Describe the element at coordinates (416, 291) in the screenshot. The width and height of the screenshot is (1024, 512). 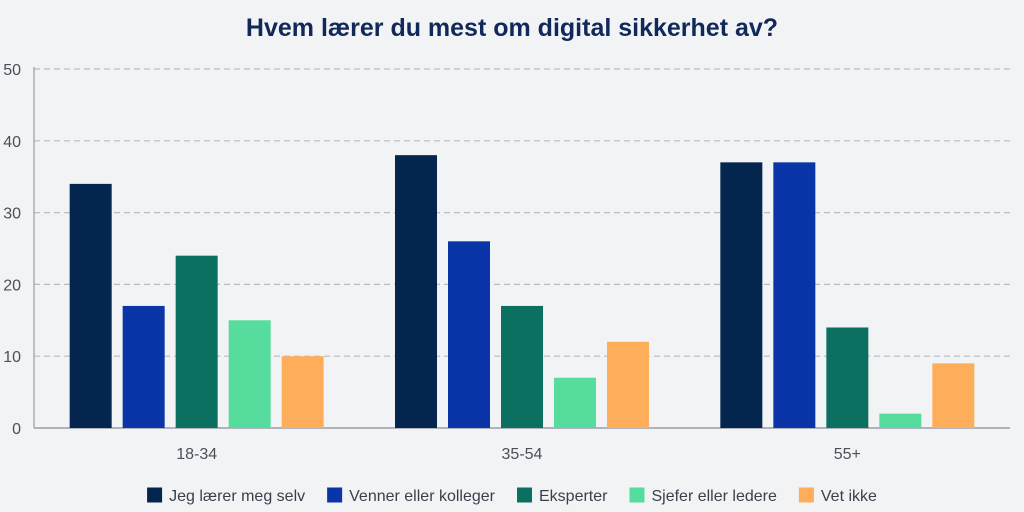
I see `bar-35-54-jeg-lærer-meg-selv` at that location.